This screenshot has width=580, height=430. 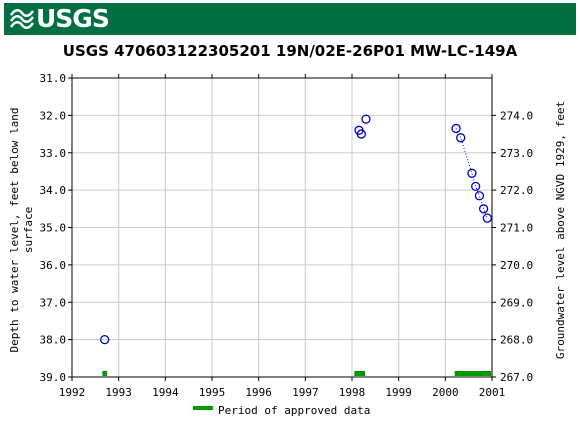 I want to click on x-tick-label: 2000, so click(x=445, y=392).